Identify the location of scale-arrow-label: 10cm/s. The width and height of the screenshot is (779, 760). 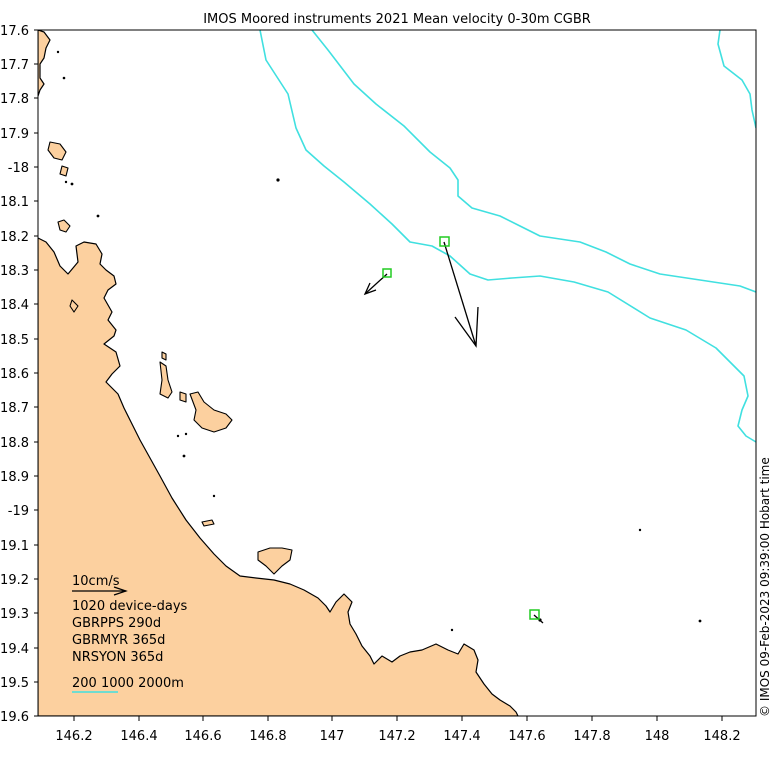
(96, 581).